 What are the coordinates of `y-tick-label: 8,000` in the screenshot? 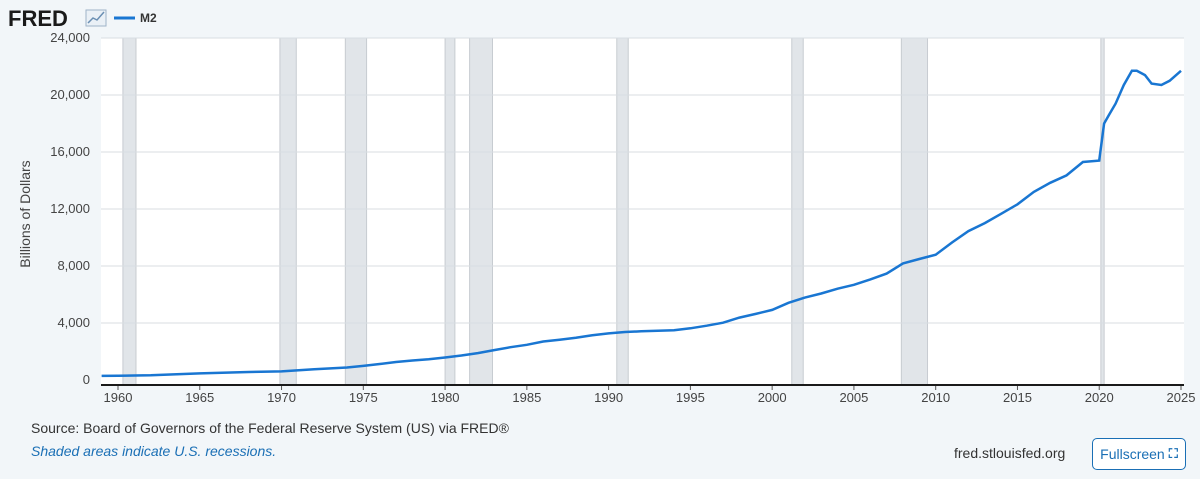 It's located at (73, 265).